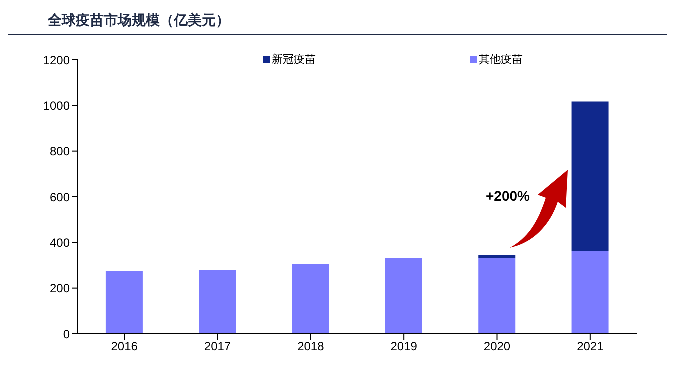  Describe the element at coordinates (497, 347) in the screenshot. I see `x-tick-label: 2020` at that location.